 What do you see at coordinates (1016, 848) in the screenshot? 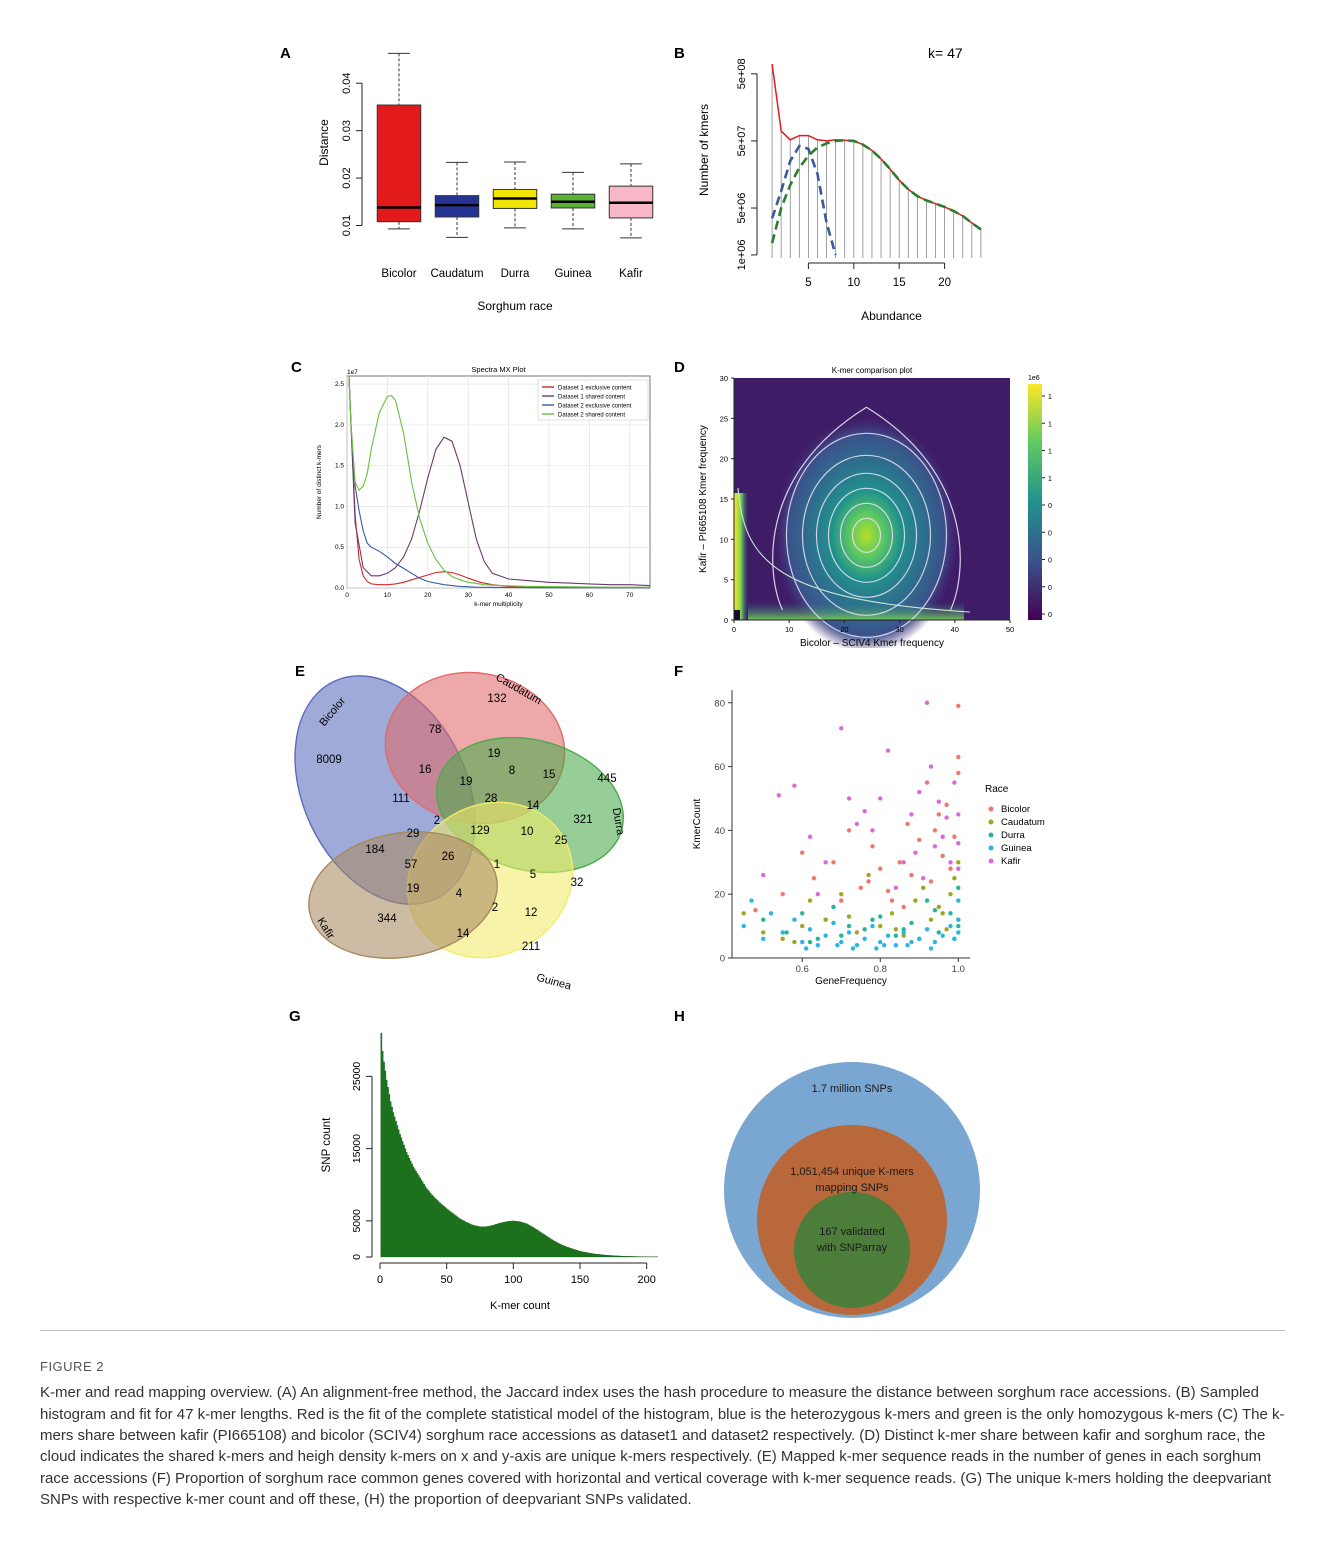
I see `legend-label: Guinea` at bounding box center [1016, 848].